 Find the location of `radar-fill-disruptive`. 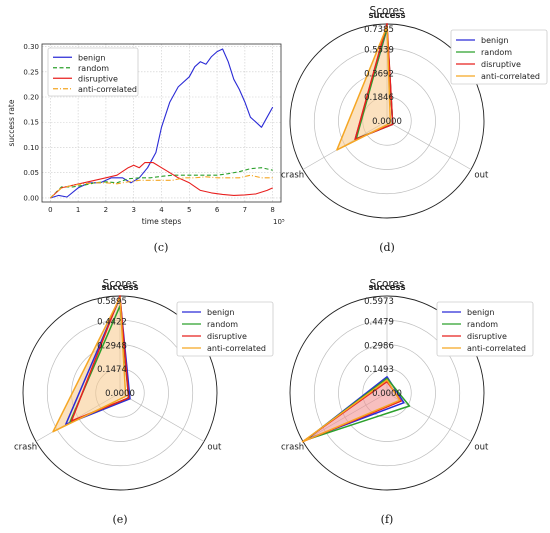

radar-fill-disruptive is located at coordinates (352, 411).